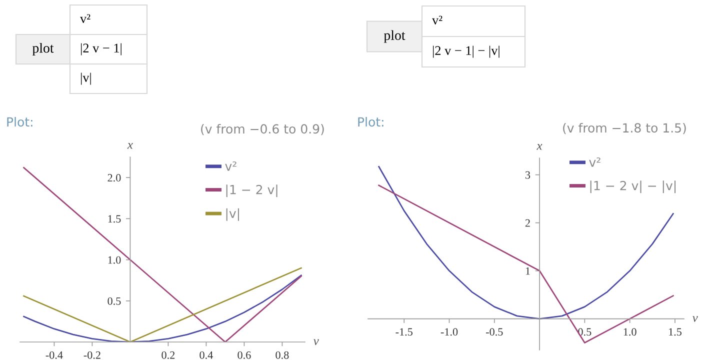 Image resolution: width=710 pixels, height=360 pixels. Describe the element at coordinates (449, 332) in the screenshot. I see `x-tick-label: -1.0` at that location.